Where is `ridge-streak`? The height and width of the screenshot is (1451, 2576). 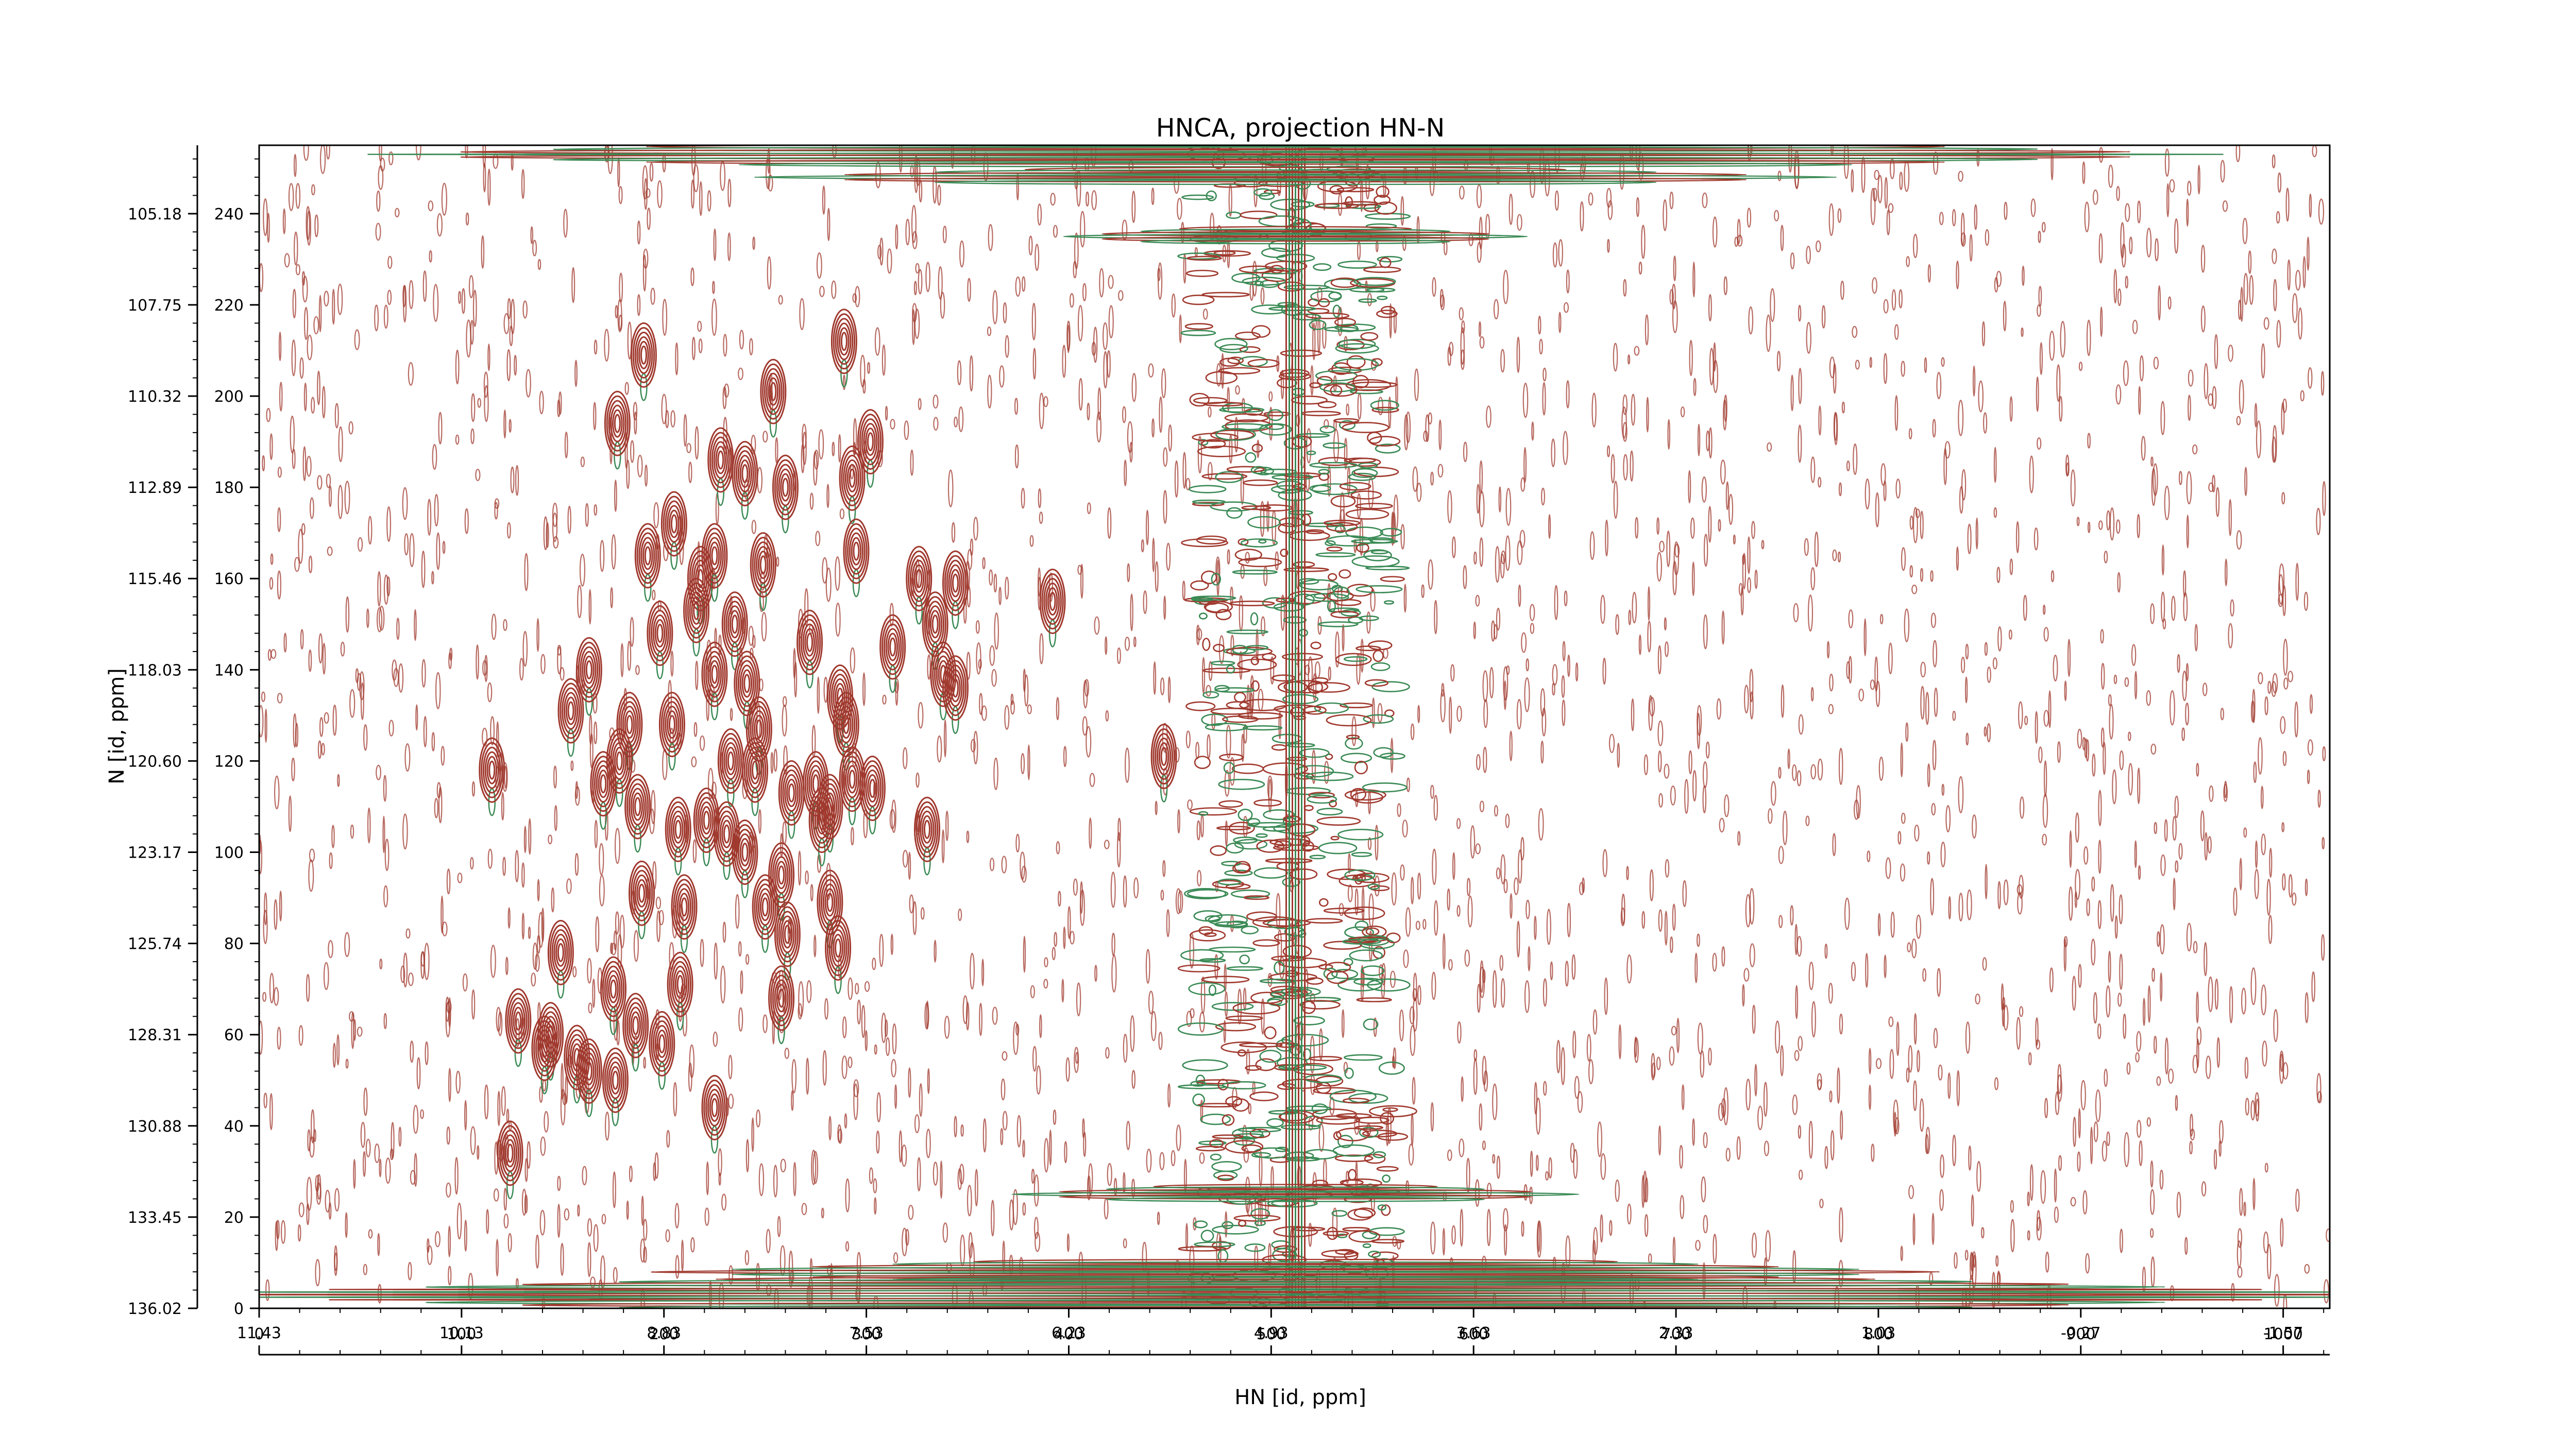 ridge-streak is located at coordinates (1295, 152).